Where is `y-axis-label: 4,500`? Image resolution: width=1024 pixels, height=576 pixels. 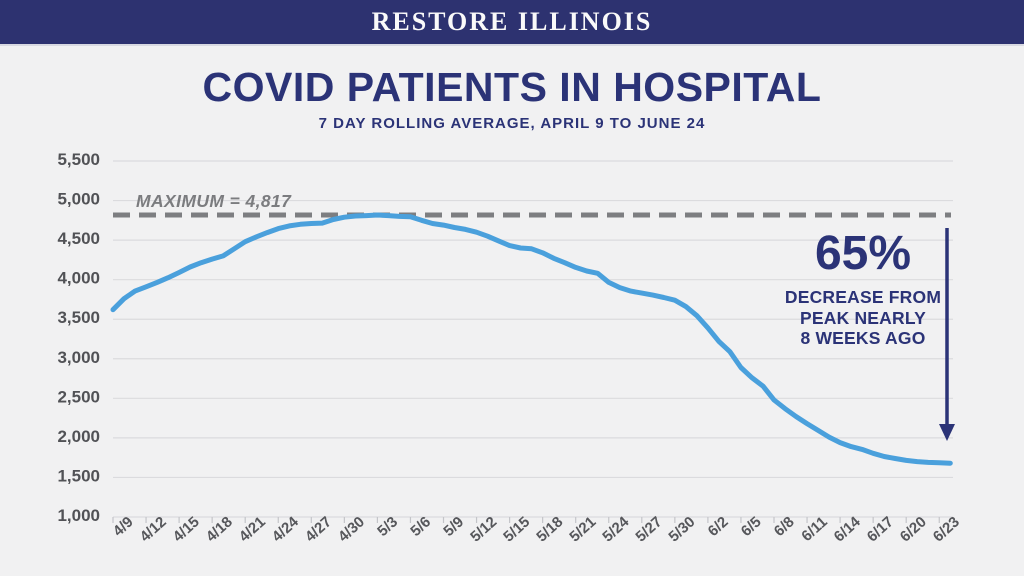 y-axis-label: 4,500 is located at coordinates (78, 238).